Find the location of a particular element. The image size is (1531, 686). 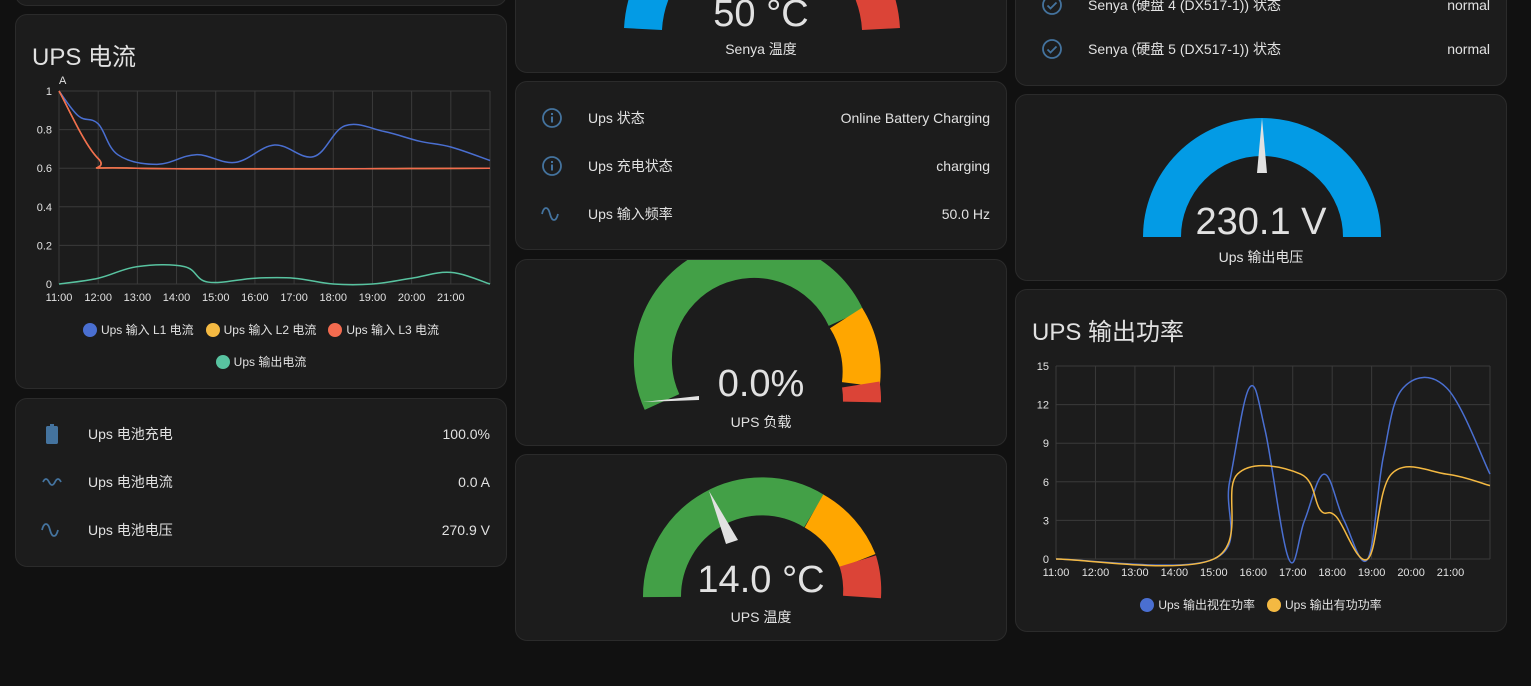

entity-value: 100.0% is located at coordinates (466, 434).